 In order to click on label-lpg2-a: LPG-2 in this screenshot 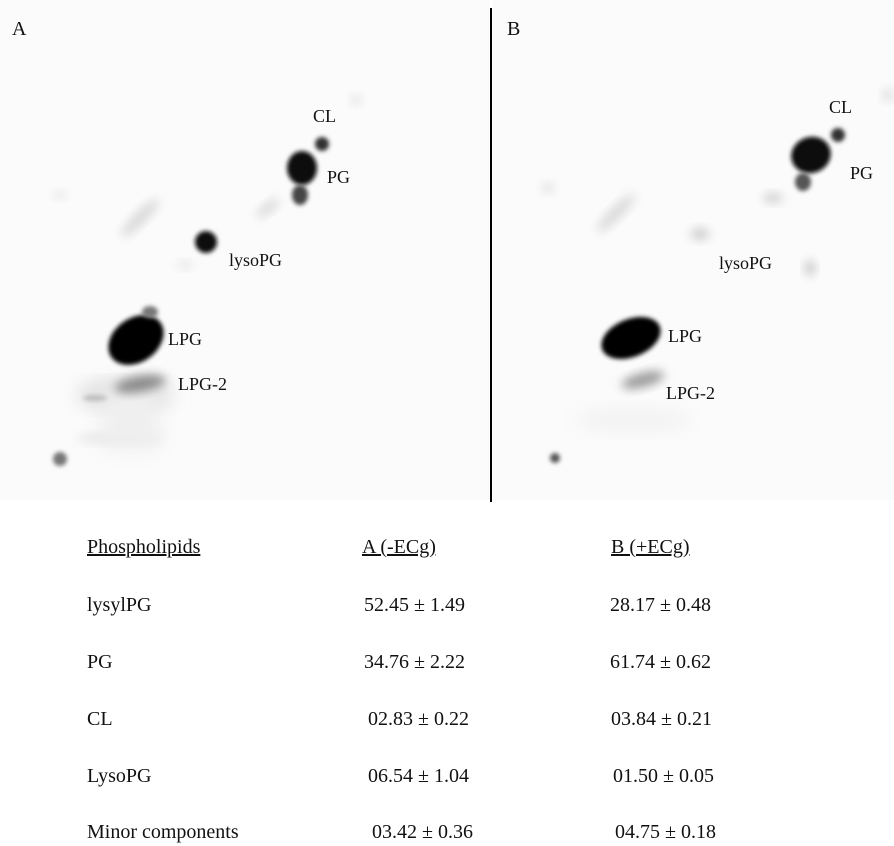, I will do `click(202, 384)`.